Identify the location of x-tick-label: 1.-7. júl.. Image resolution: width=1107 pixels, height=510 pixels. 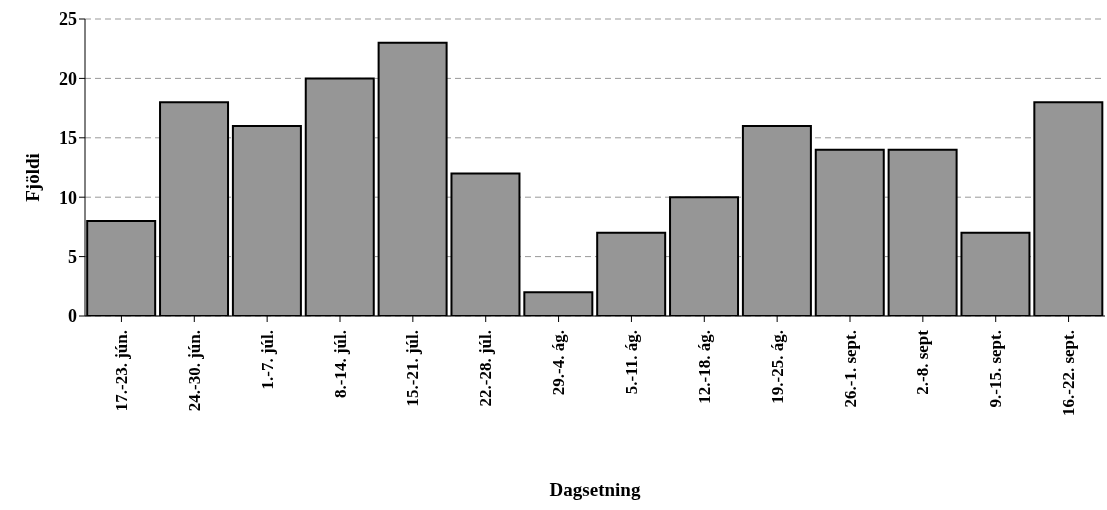
(267, 360).